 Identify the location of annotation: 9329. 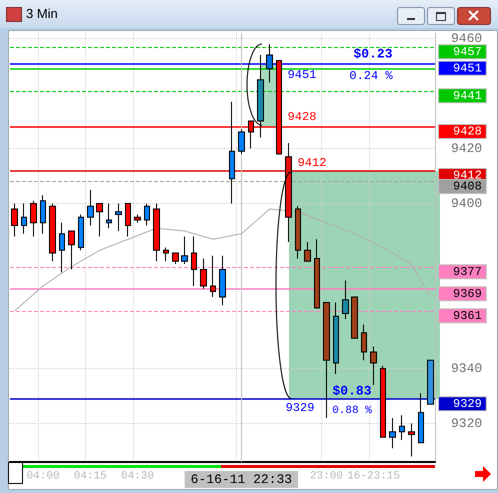
(300, 407).